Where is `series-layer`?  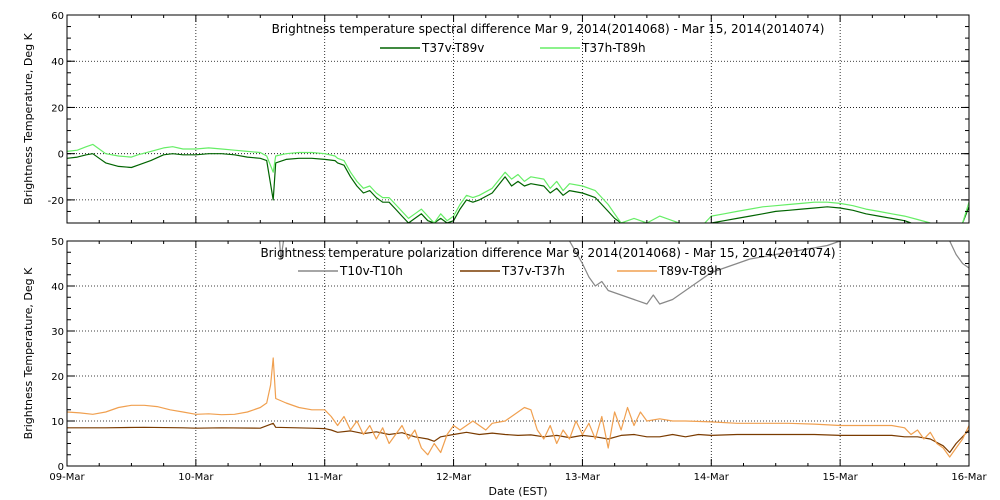 series-layer is located at coordinates (518, 183).